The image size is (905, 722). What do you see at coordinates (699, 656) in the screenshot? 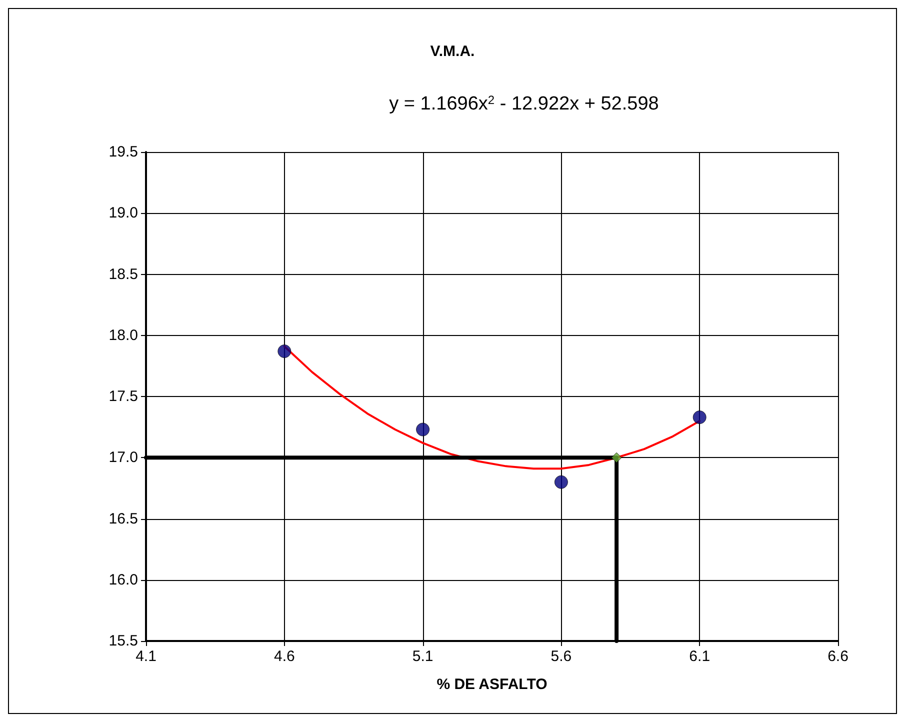
I see `x-tick-label: 6.1` at bounding box center [699, 656].